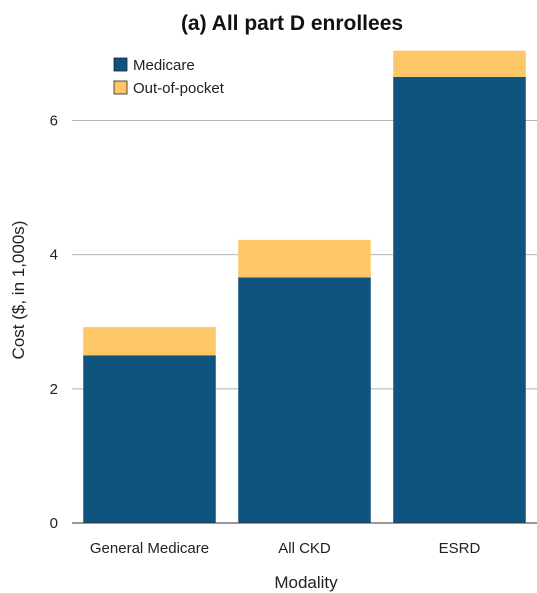 Image resolution: width=537 pixels, height=593 pixels. Describe the element at coordinates (292, 23) in the screenshot. I see `chart-title: (a) All part D enrollees` at that location.